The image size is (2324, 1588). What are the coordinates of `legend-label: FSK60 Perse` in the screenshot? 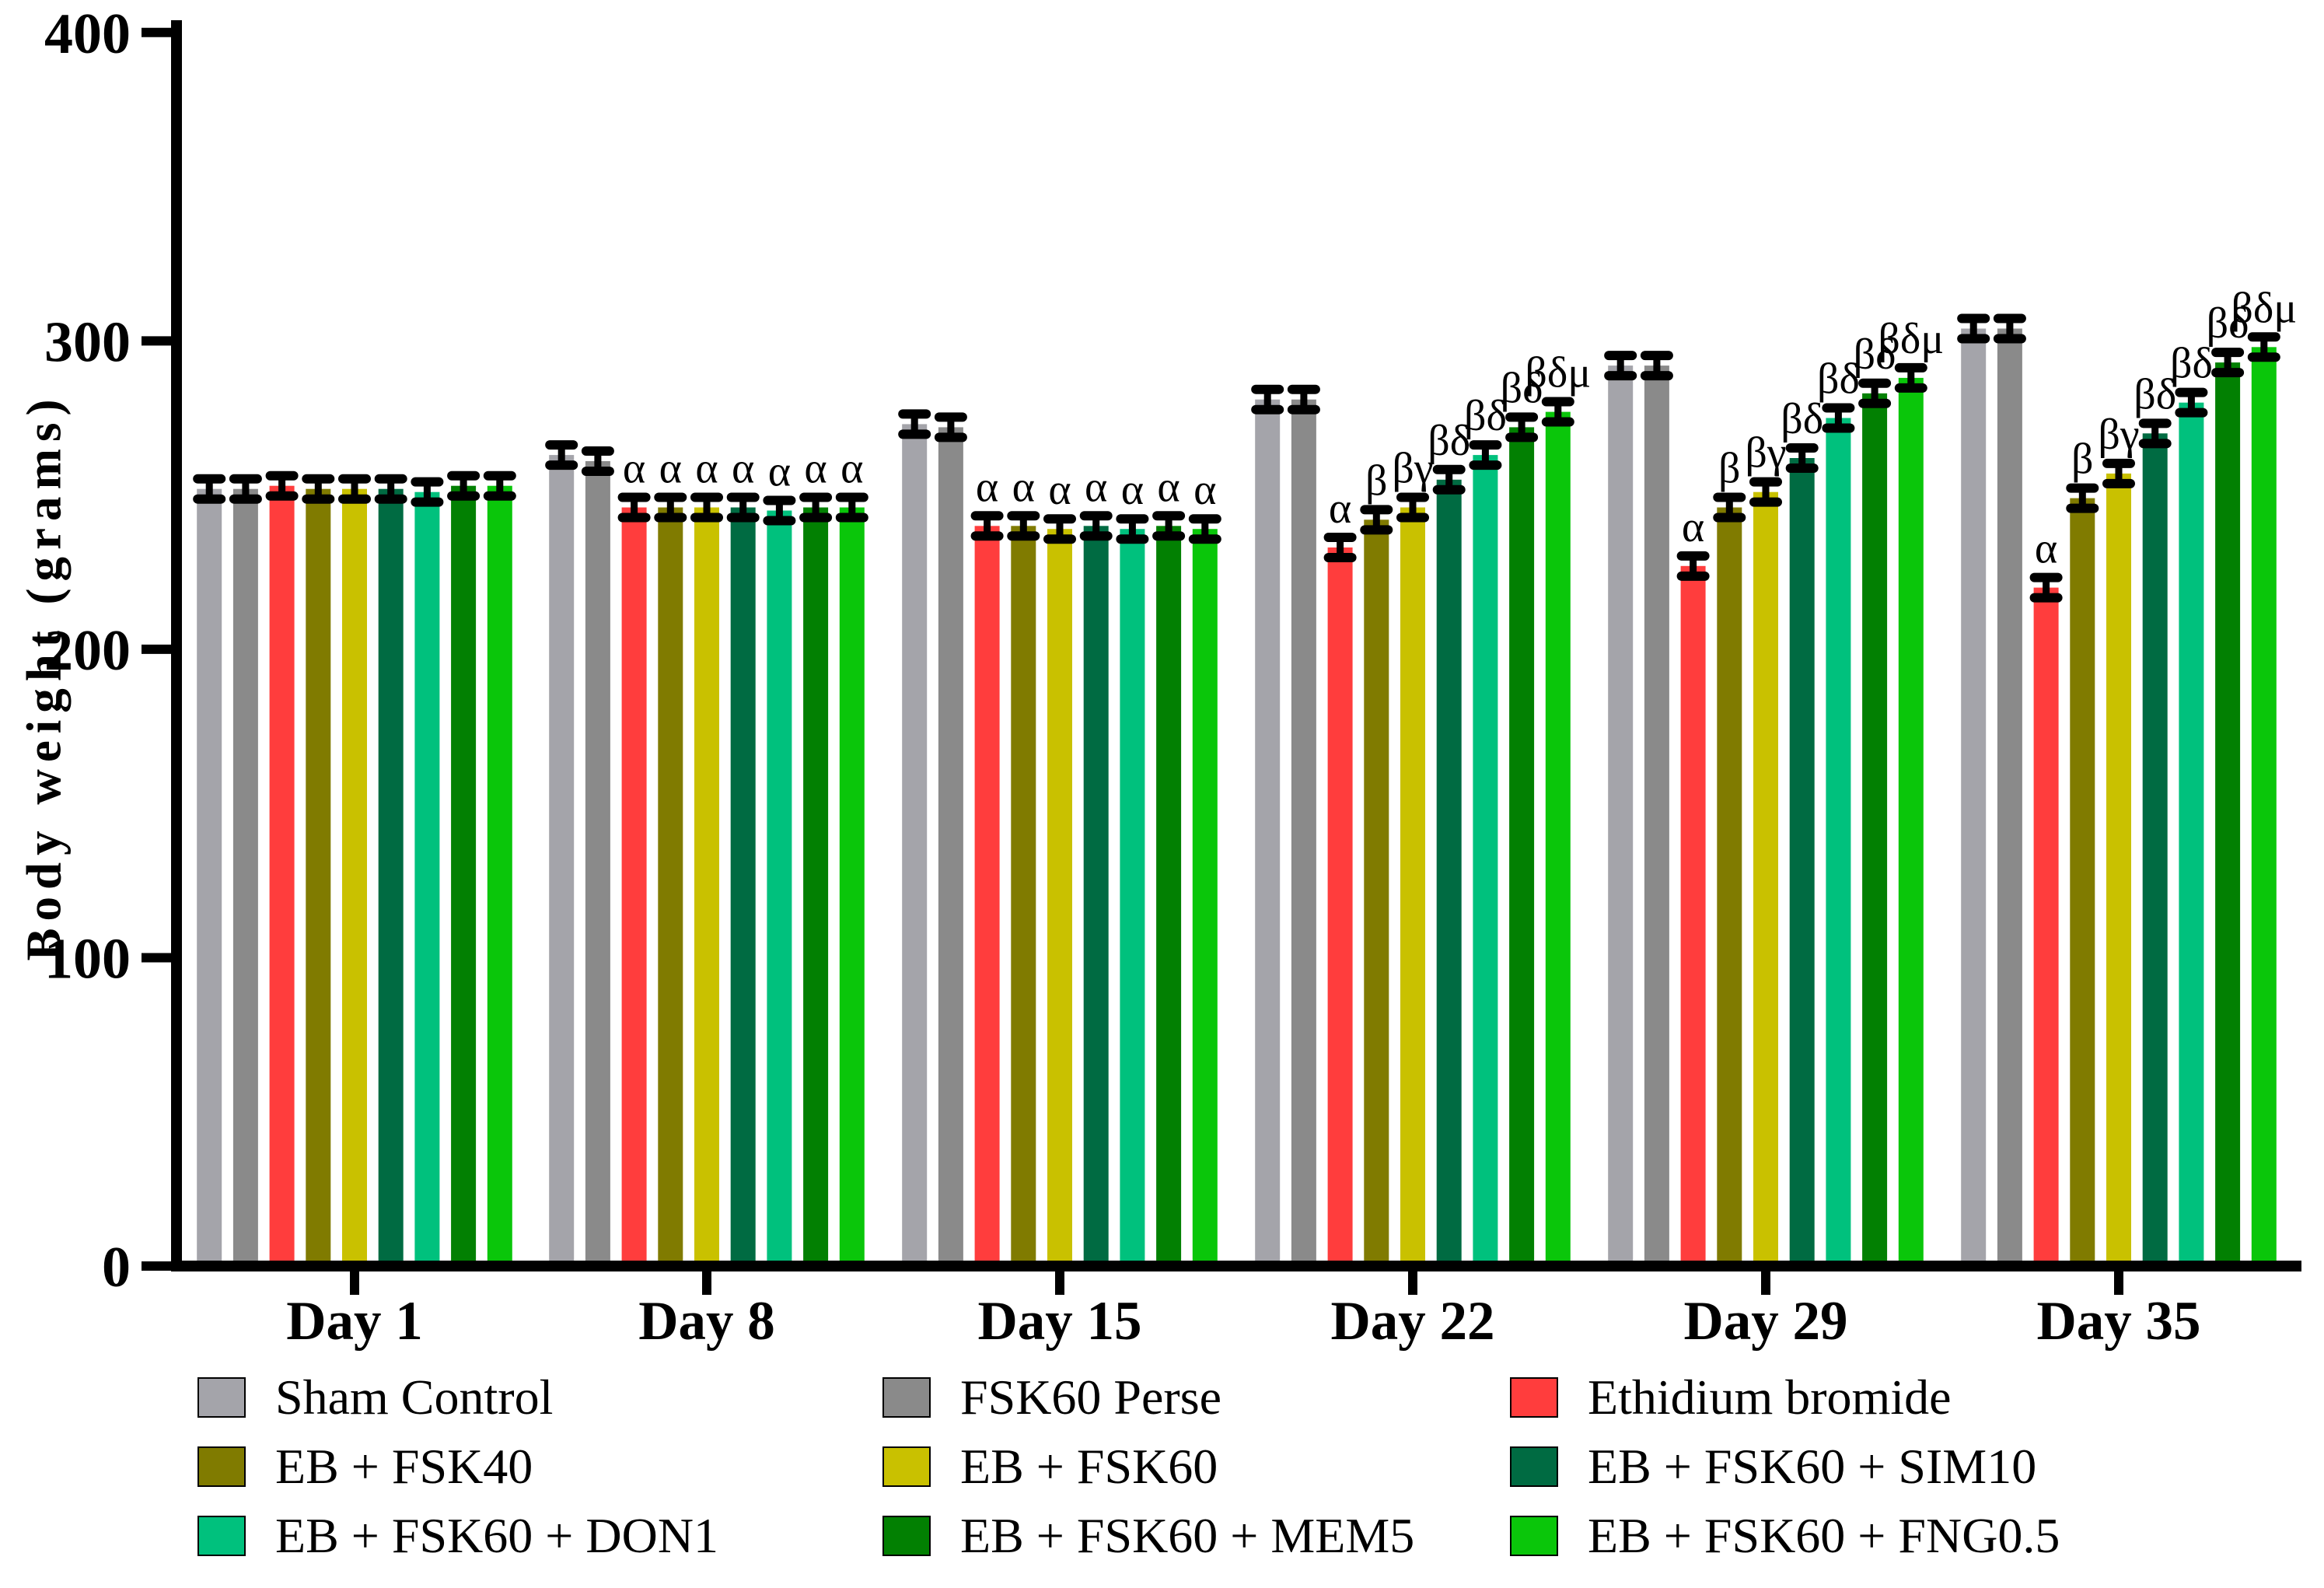 It's located at (1091, 1397).